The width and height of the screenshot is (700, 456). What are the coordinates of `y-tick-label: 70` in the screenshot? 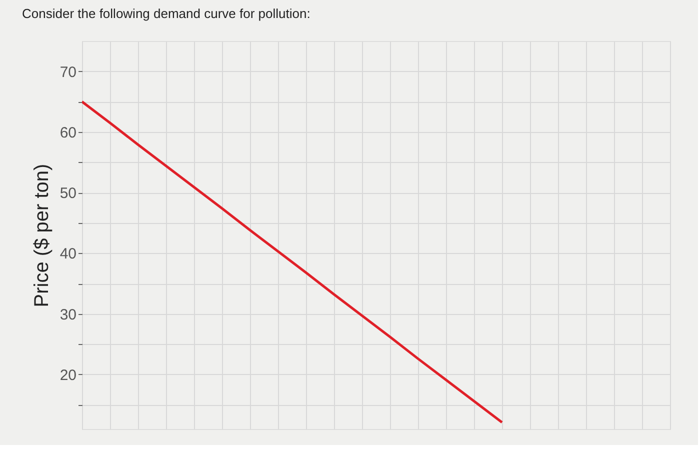 It's located at (68, 72).